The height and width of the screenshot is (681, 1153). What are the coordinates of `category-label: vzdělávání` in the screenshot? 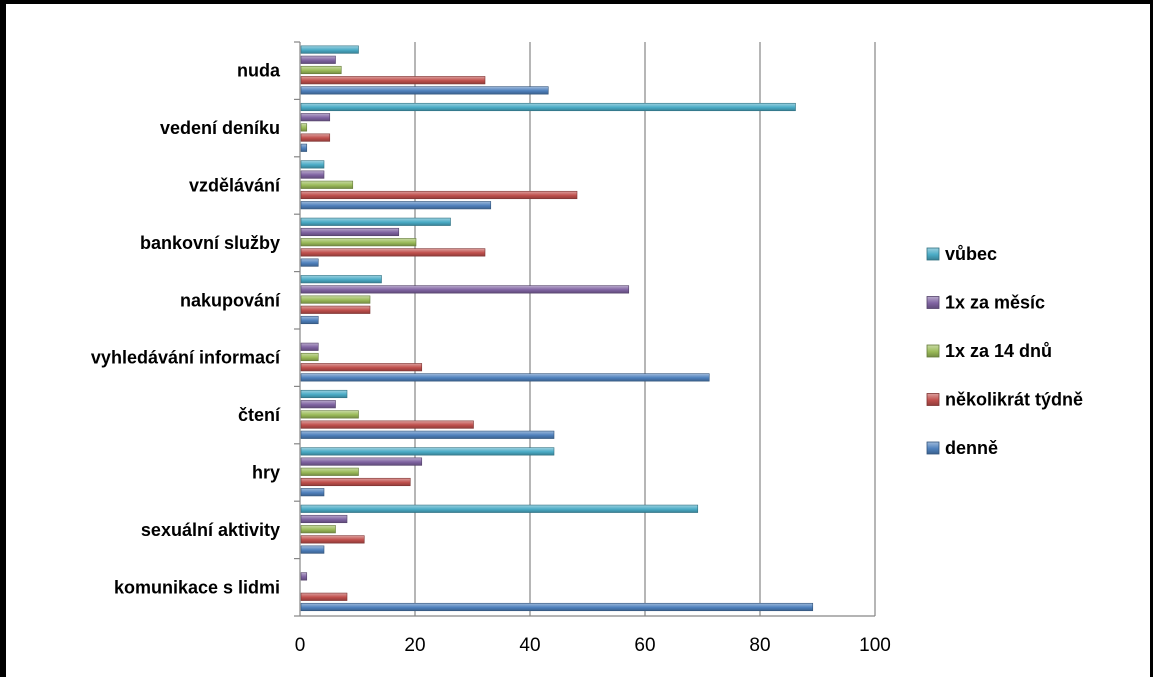 It's located at (235, 186).